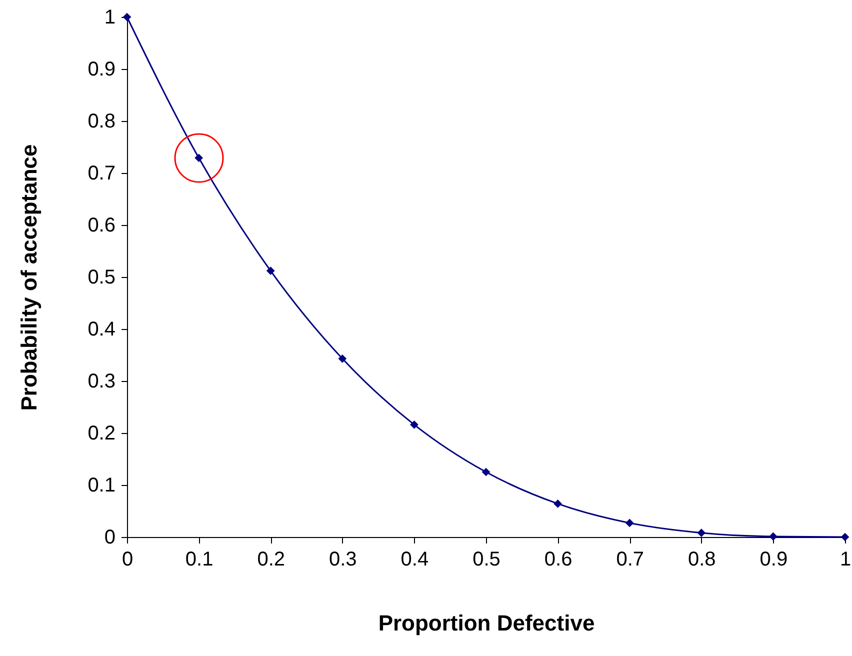 The image size is (852, 656). Describe the element at coordinates (486, 623) in the screenshot. I see `x-axis-title: Proportion Defective` at that location.